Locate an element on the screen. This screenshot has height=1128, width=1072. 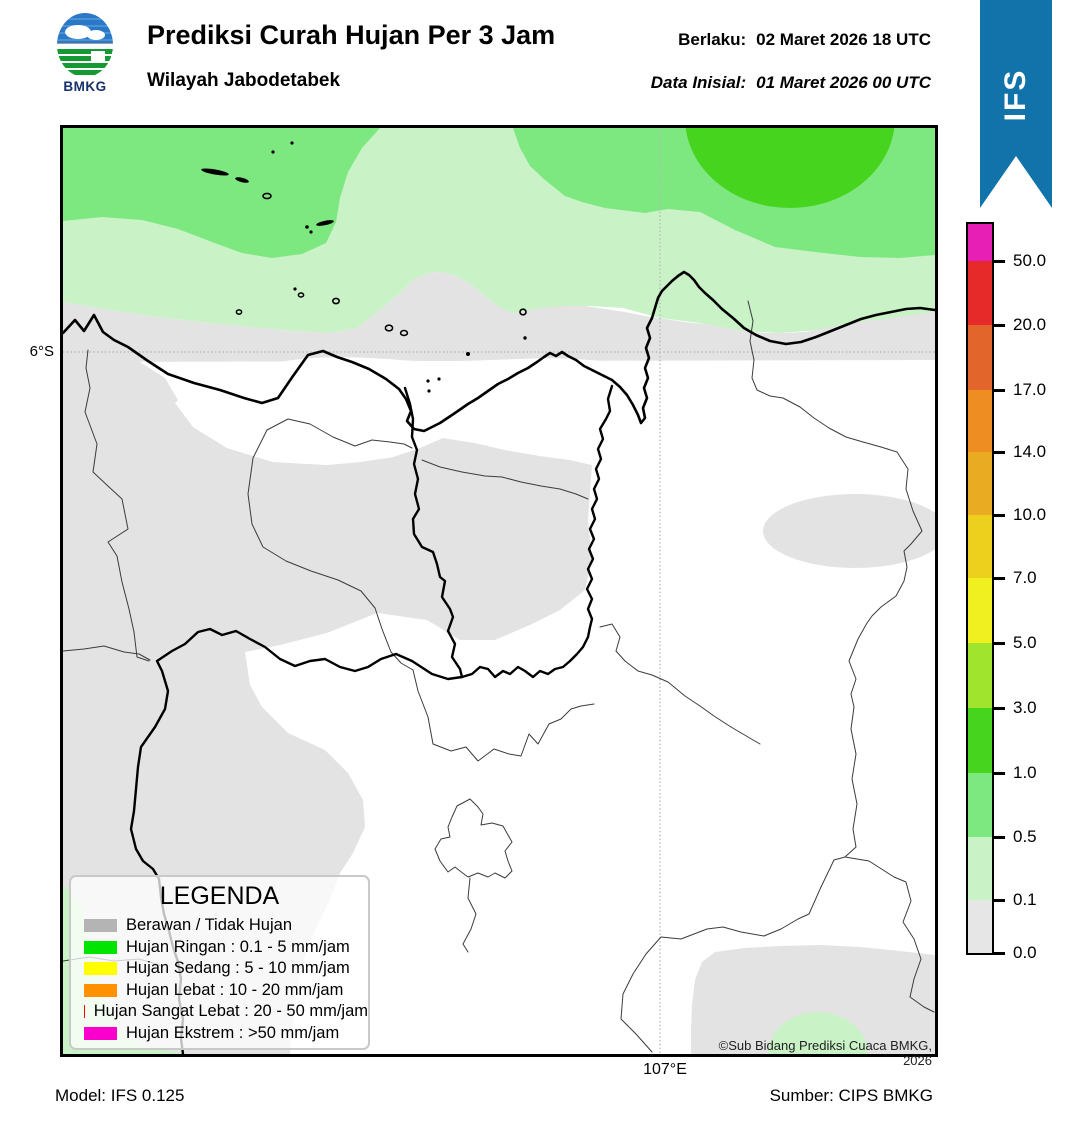
copyright-text: ©Sub Bidang Prediksi Cuaca BMKG, 2026 is located at coordinates (825, 1053).